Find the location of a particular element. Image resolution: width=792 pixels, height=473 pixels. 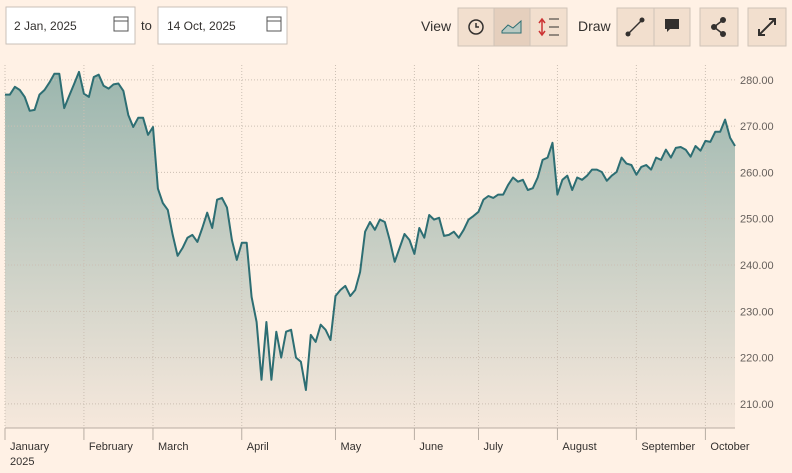

date-from-text: 2 Jan, 2025 is located at coordinates (45, 26).